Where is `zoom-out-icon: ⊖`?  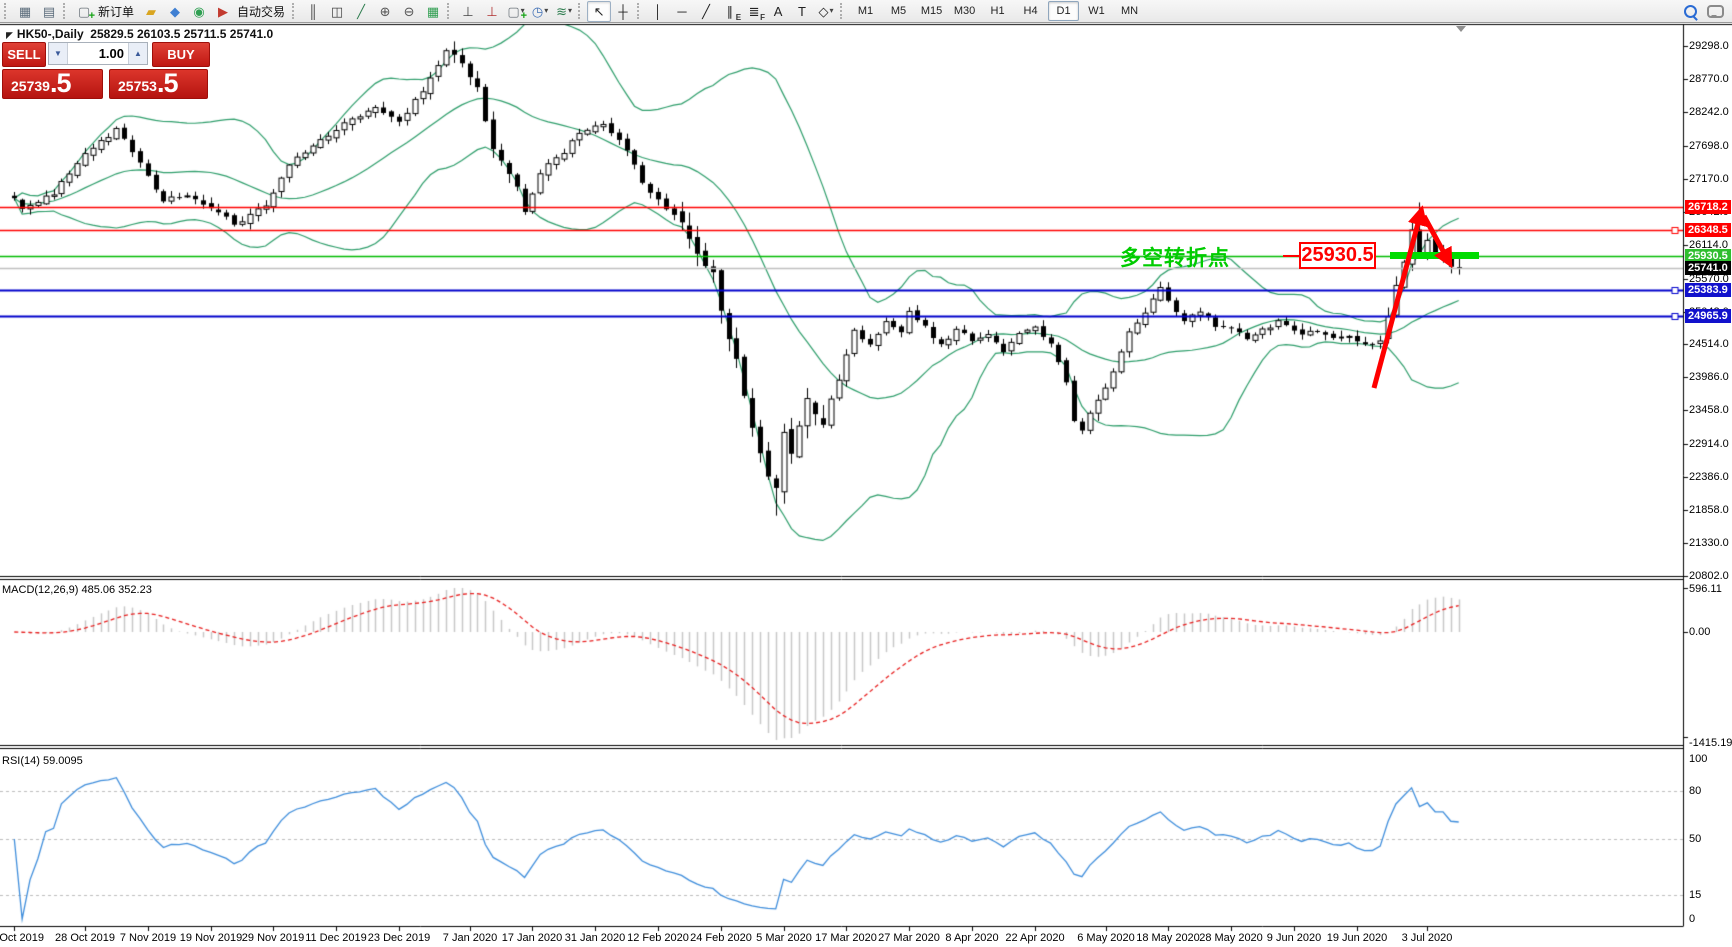
zoom-out-icon: ⊖ is located at coordinates (409, 11).